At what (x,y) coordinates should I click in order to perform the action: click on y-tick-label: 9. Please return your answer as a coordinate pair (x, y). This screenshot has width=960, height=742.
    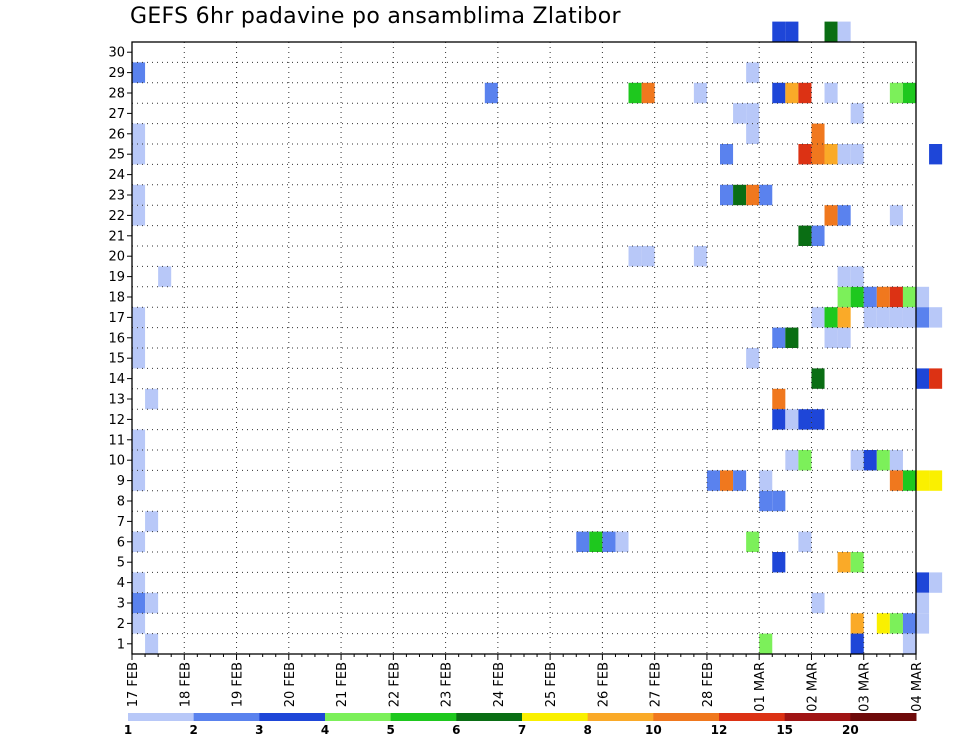
    Looking at the image, I should click on (121, 481).